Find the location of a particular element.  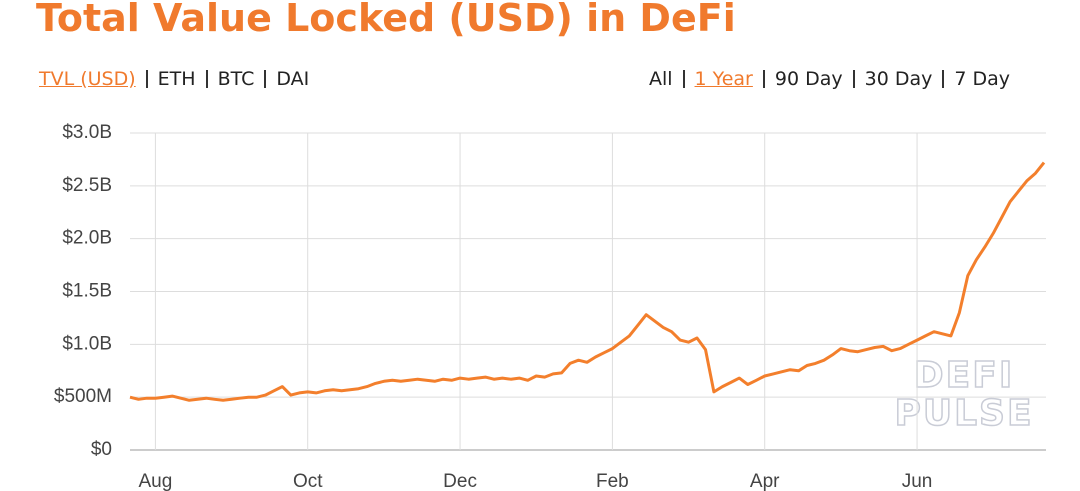

page-title: Total Value Locked (USD) in DeFi is located at coordinates (386, 20).